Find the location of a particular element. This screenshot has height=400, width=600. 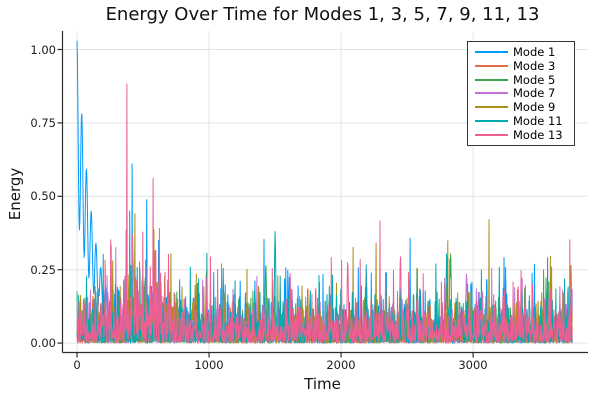

y-tick-label-0.50: 0.50 is located at coordinates (43, 196).